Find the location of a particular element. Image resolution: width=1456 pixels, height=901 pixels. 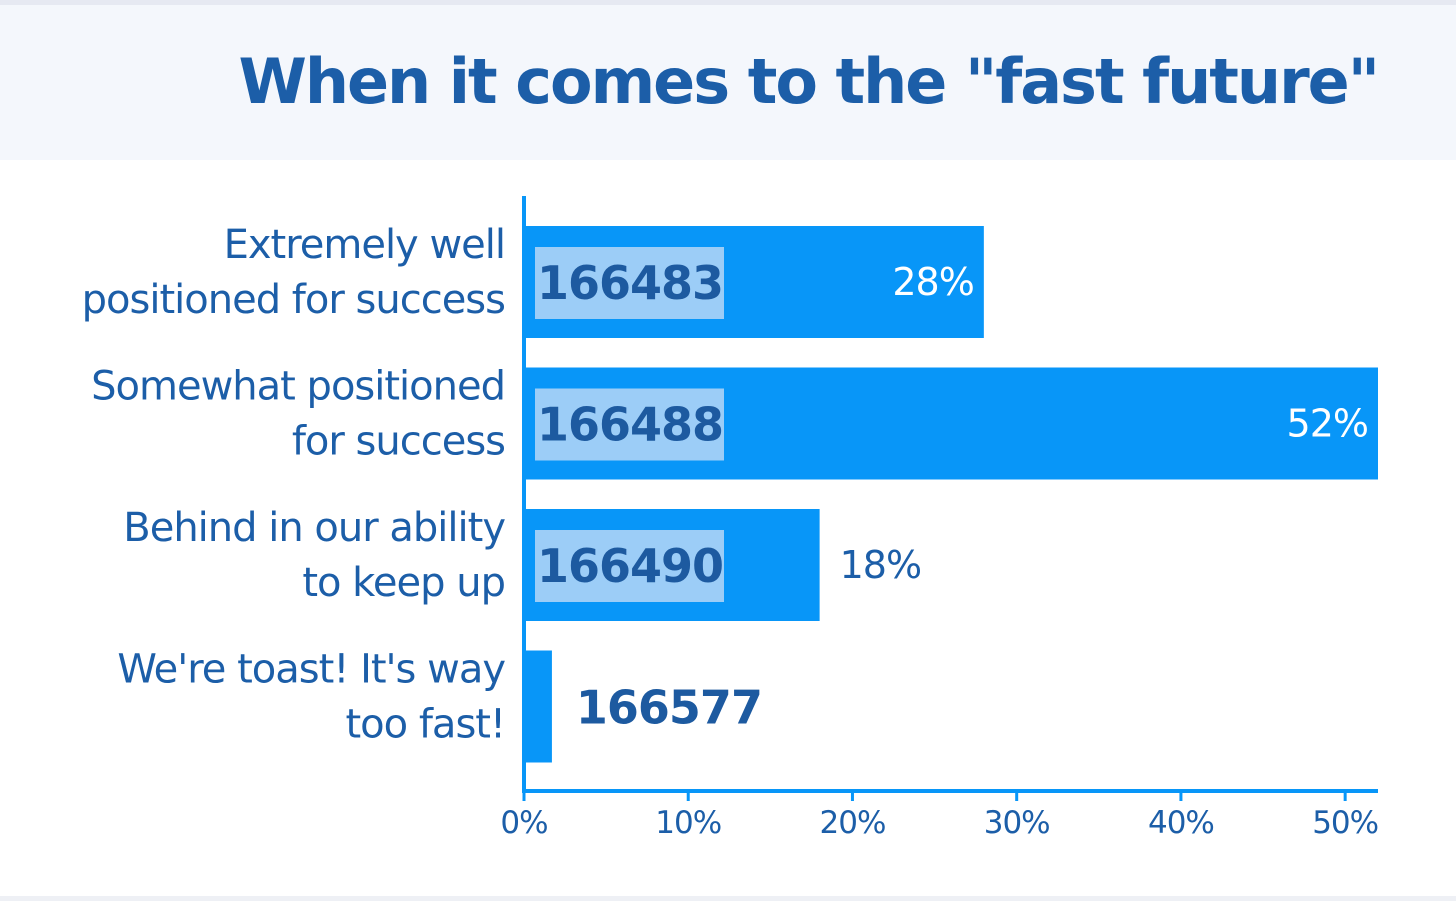

category-label: to keep up is located at coordinates (403, 583).